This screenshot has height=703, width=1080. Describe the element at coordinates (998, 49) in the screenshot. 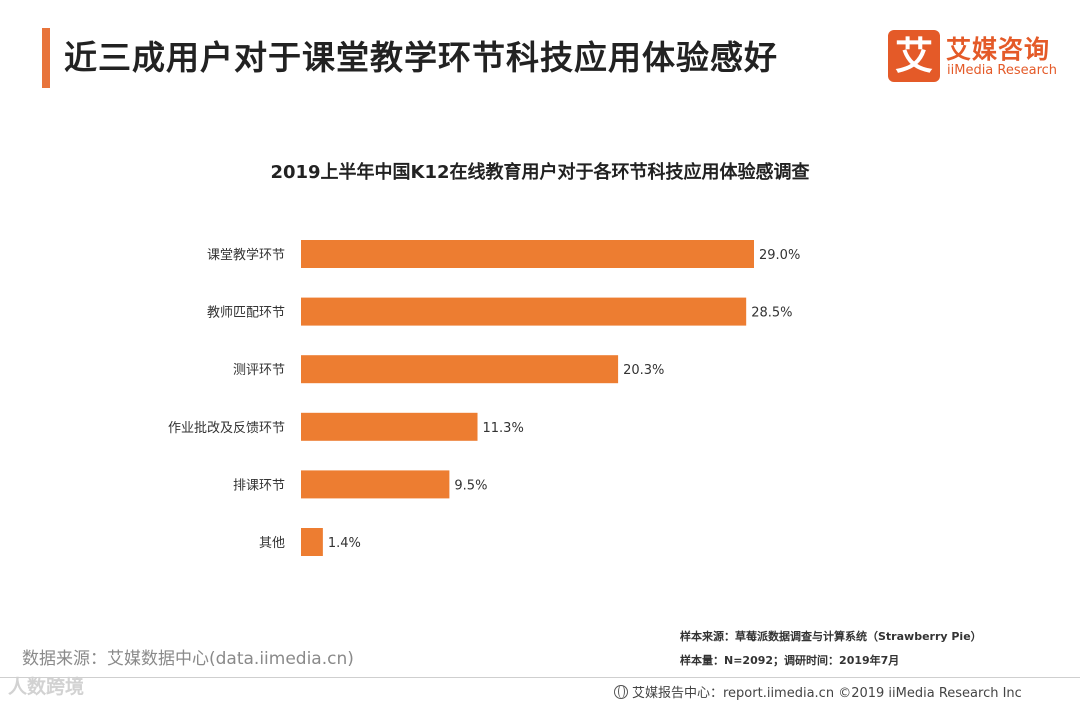

I see `logo-name-cn: 艾媒咨询` at that location.